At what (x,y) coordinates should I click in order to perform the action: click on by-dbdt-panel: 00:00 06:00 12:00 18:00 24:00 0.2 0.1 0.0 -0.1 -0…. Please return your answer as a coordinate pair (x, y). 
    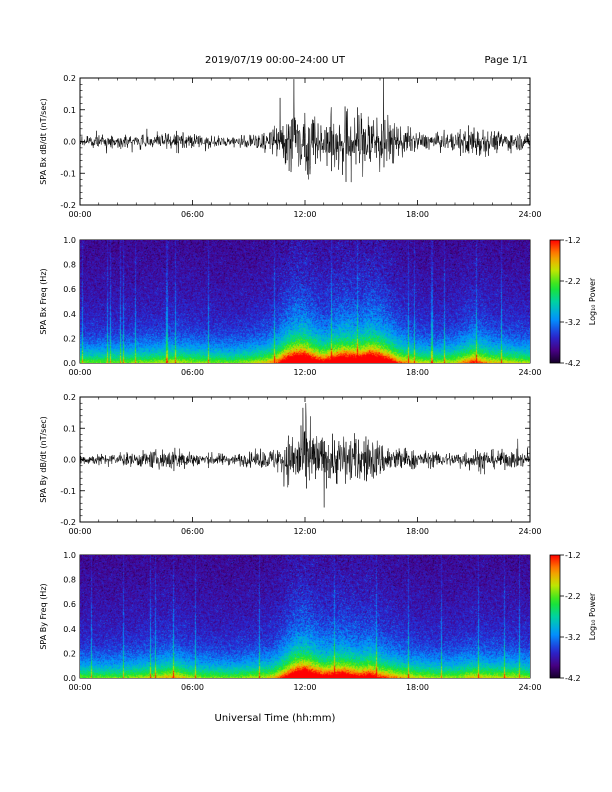
    Looking at the image, I should click on (290, 464).